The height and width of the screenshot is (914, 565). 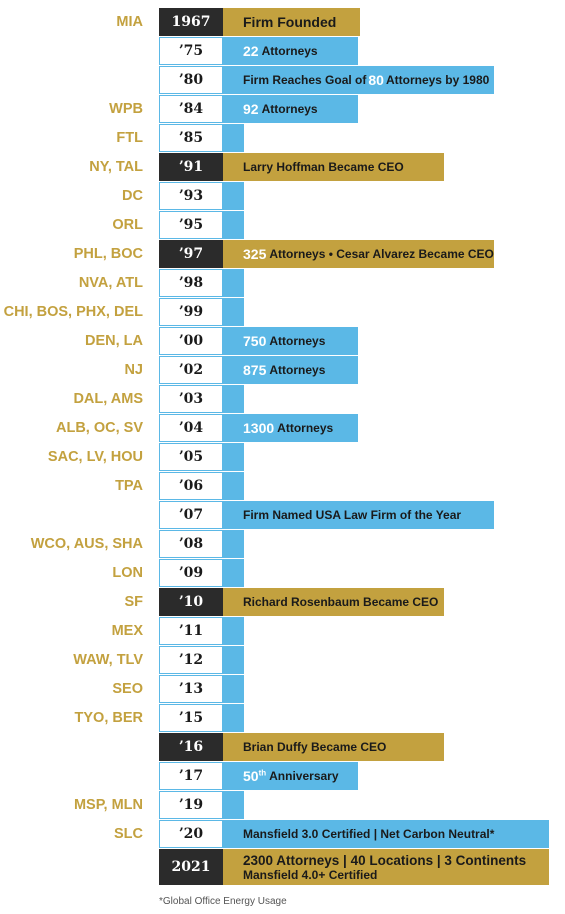 I want to click on timeline-row: WPB ’84 92 Attorneys, so click(x=282, y=109).